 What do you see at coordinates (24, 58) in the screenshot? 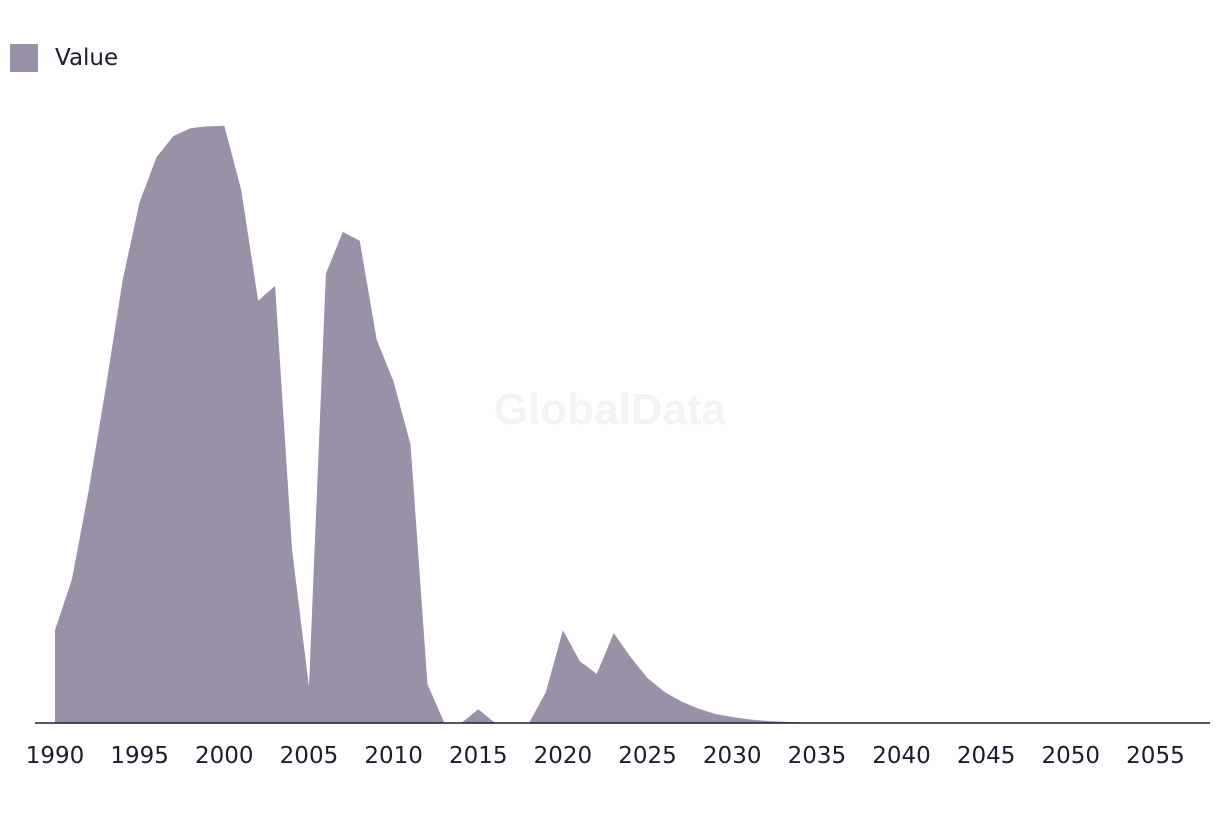
I see `legend-swatch-value` at bounding box center [24, 58].